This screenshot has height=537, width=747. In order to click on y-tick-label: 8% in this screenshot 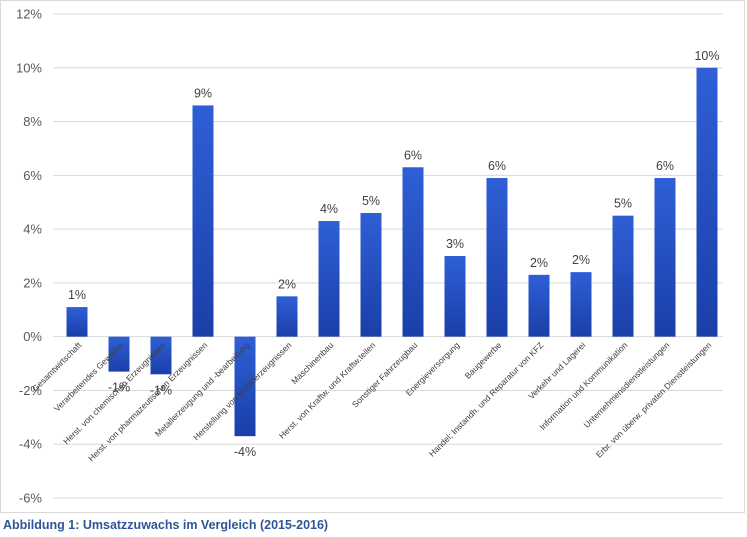, I will do `click(32, 121)`.